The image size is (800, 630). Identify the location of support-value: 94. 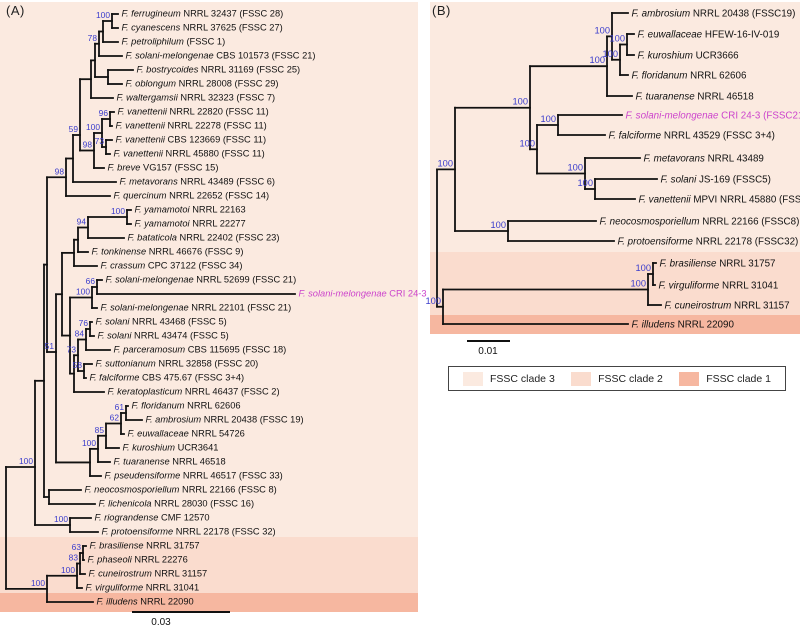
(82, 222).